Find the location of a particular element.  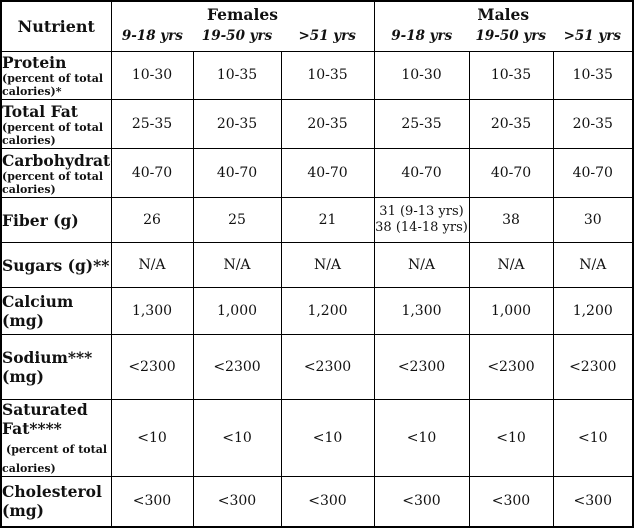

nutrient-label-cell: Fiber (g) is located at coordinates (56, 220).